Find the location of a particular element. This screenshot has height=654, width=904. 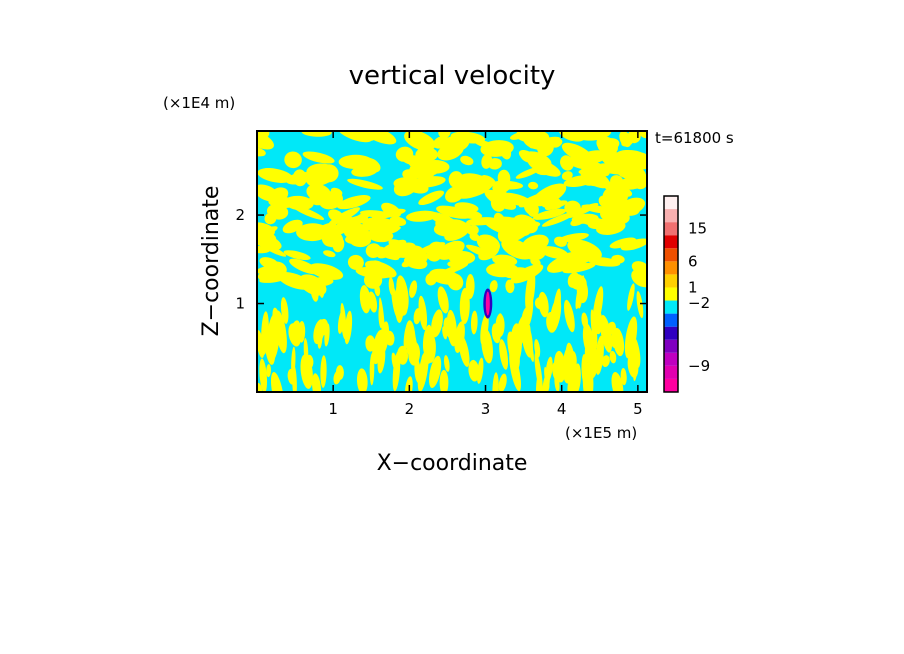

x-axis-label: X−coordinate is located at coordinates (452, 463).